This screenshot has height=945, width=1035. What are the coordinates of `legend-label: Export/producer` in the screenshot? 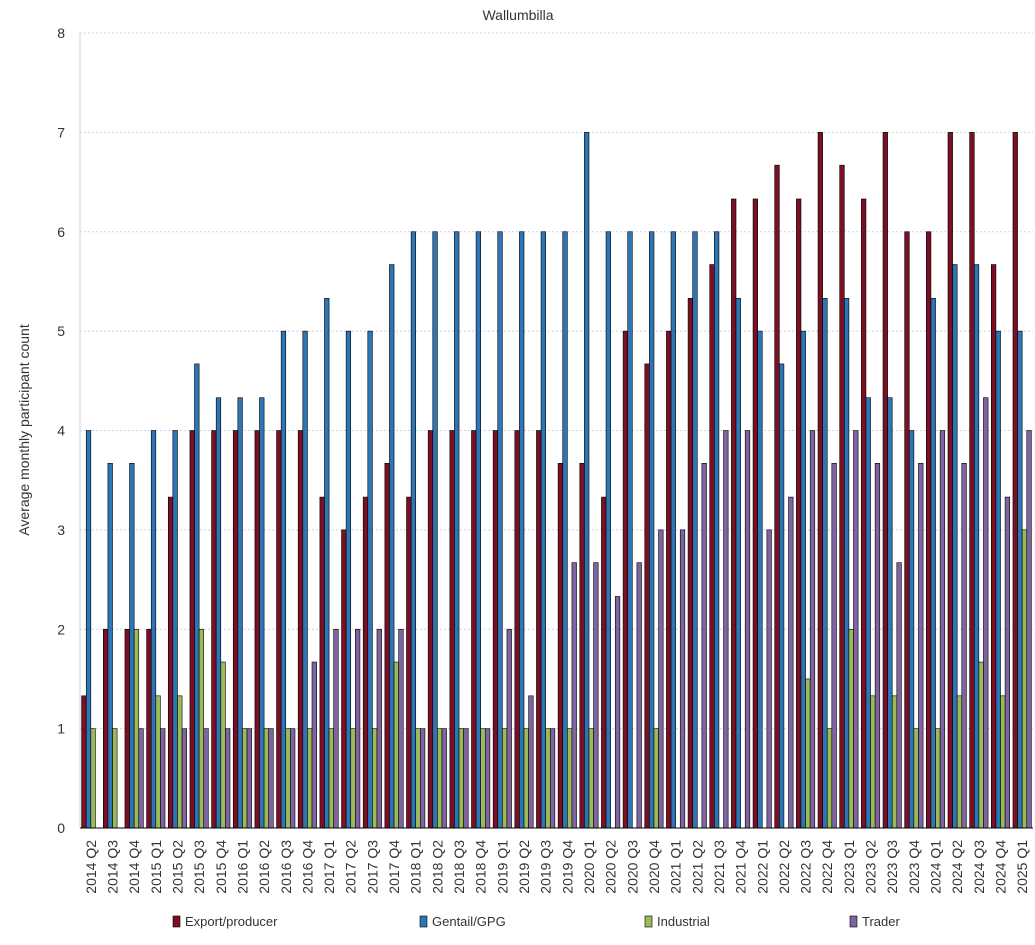 It's located at (231, 921).